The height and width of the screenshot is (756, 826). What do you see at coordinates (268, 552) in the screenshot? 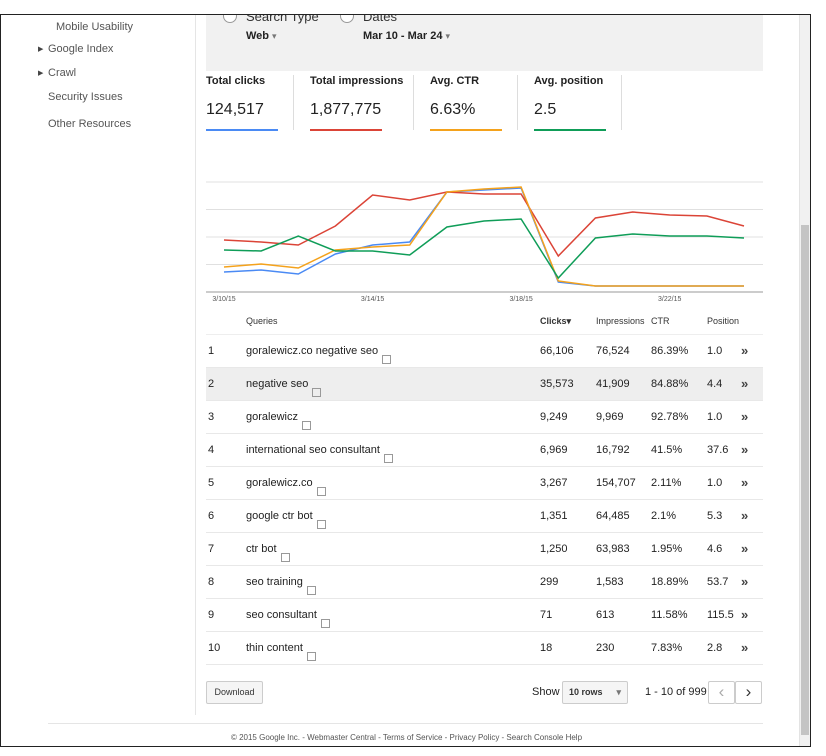
I see `query-link: ctr bot` at bounding box center [268, 552].